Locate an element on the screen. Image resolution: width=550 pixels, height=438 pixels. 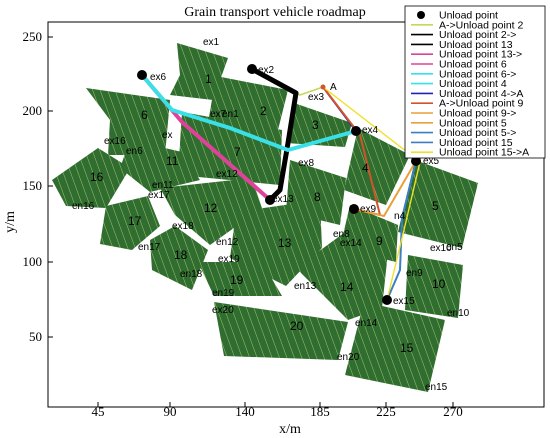
x-tick-label: 45 is located at coordinates (98, 411).